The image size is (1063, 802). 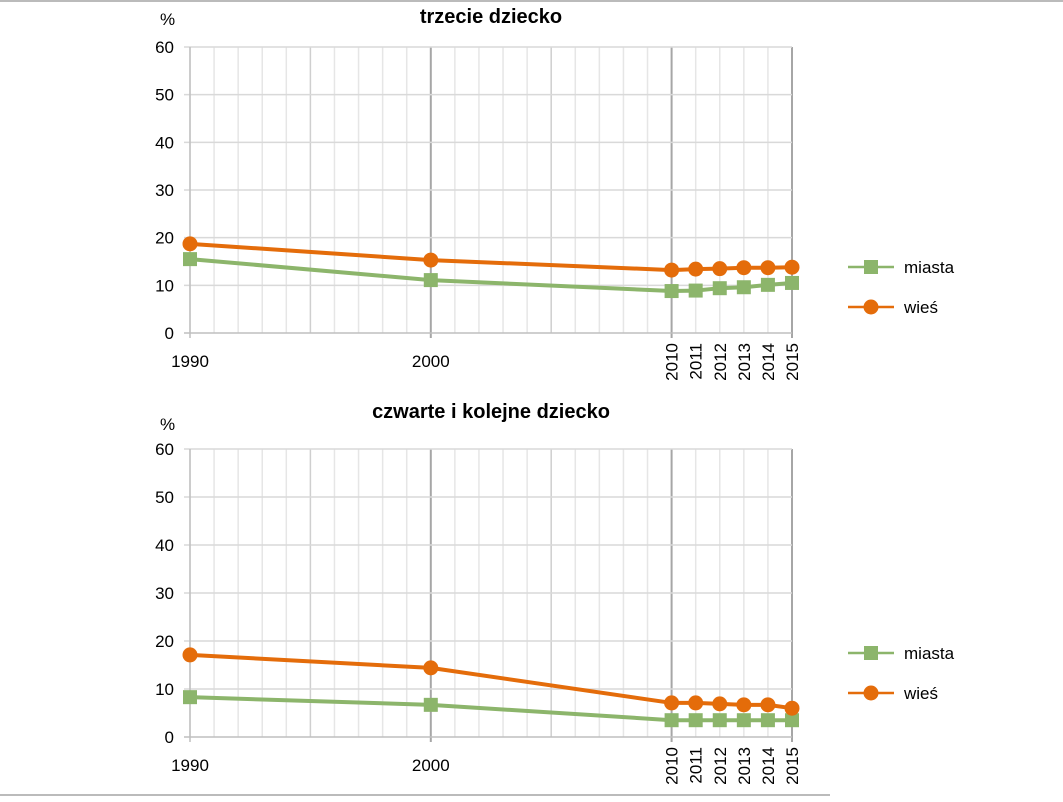 What do you see at coordinates (531, 1) in the screenshot?
I see `top-border` at bounding box center [531, 1].